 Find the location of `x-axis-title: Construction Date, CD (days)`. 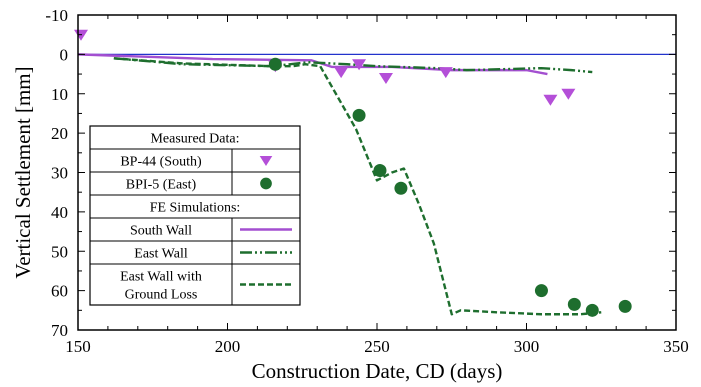

x-axis-title: Construction Date, CD (days) is located at coordinates (377, 371).